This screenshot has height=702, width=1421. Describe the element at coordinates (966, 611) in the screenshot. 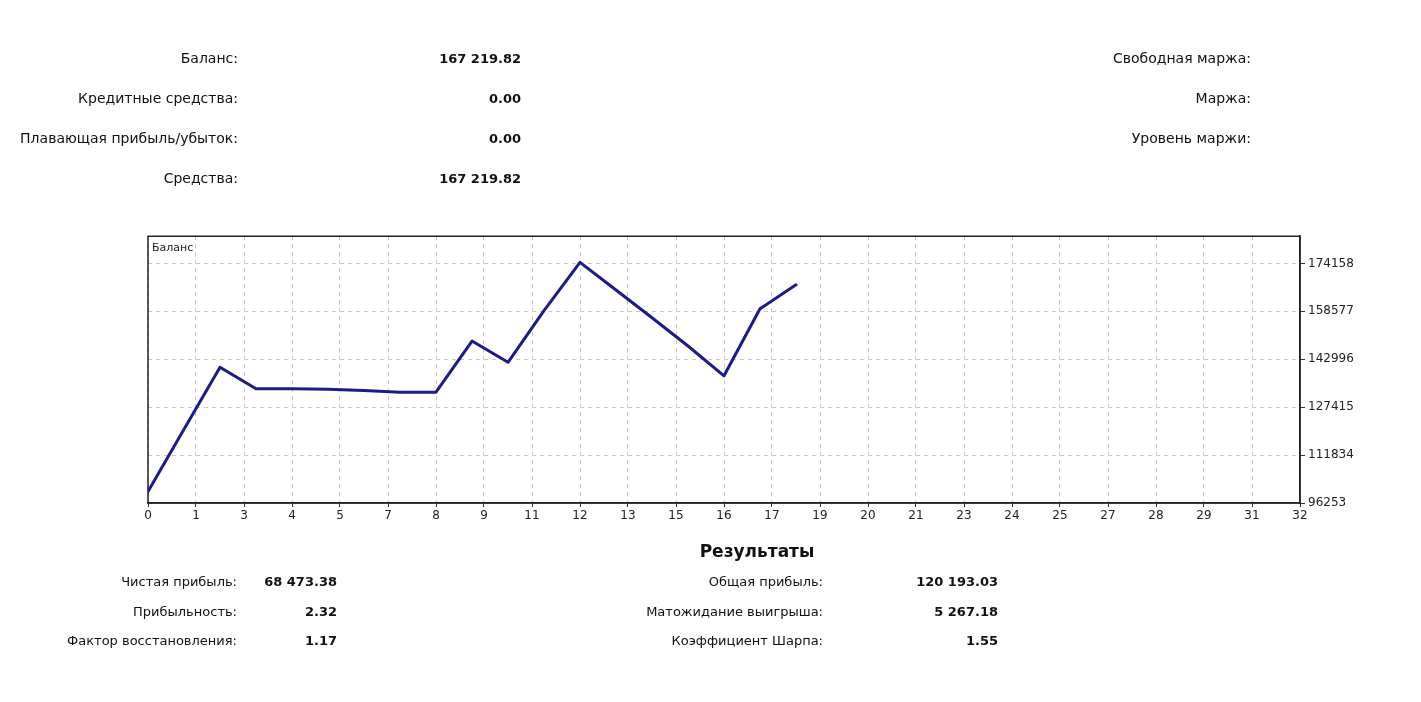

I see `text: 5 267.18` at that location.